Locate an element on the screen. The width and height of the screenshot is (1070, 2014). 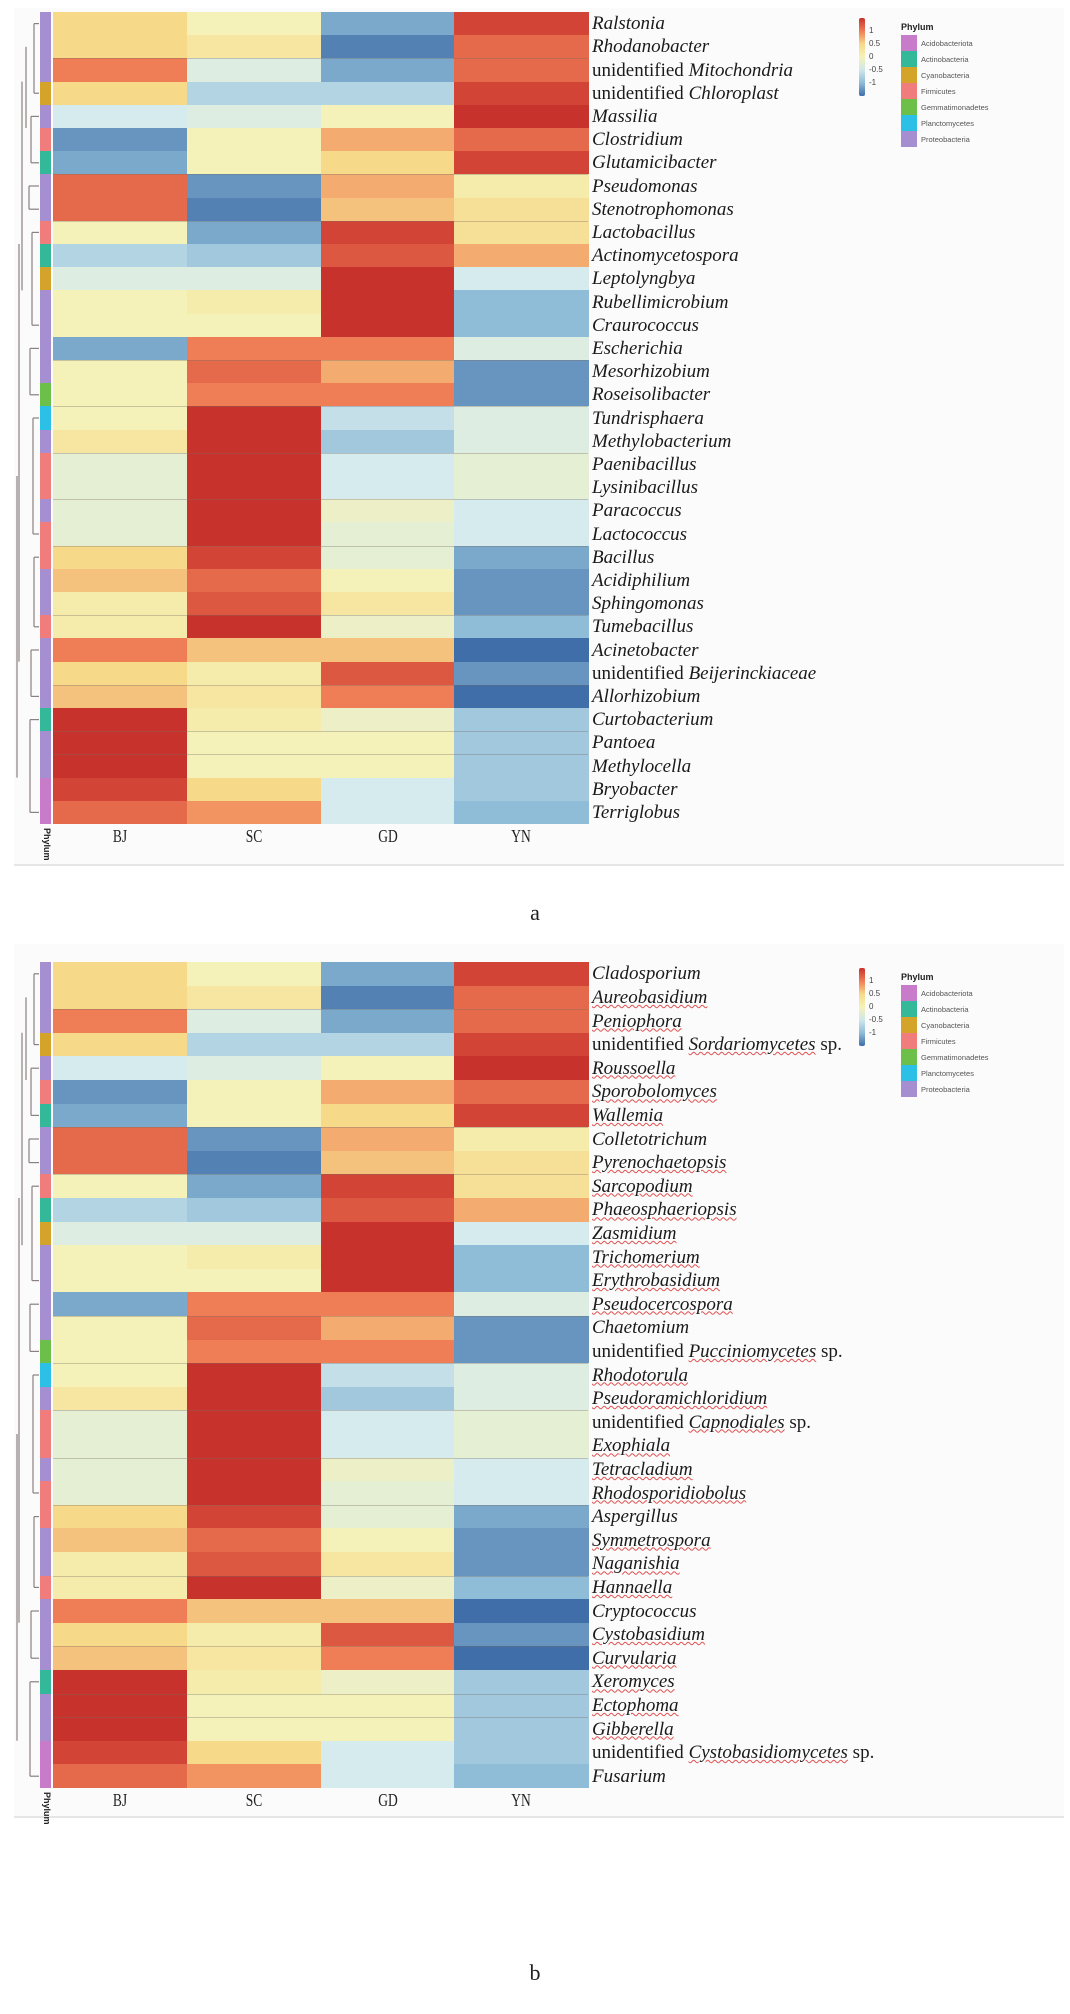
row-label-taxon: Curvularia is located at coordinates (634, 1658).